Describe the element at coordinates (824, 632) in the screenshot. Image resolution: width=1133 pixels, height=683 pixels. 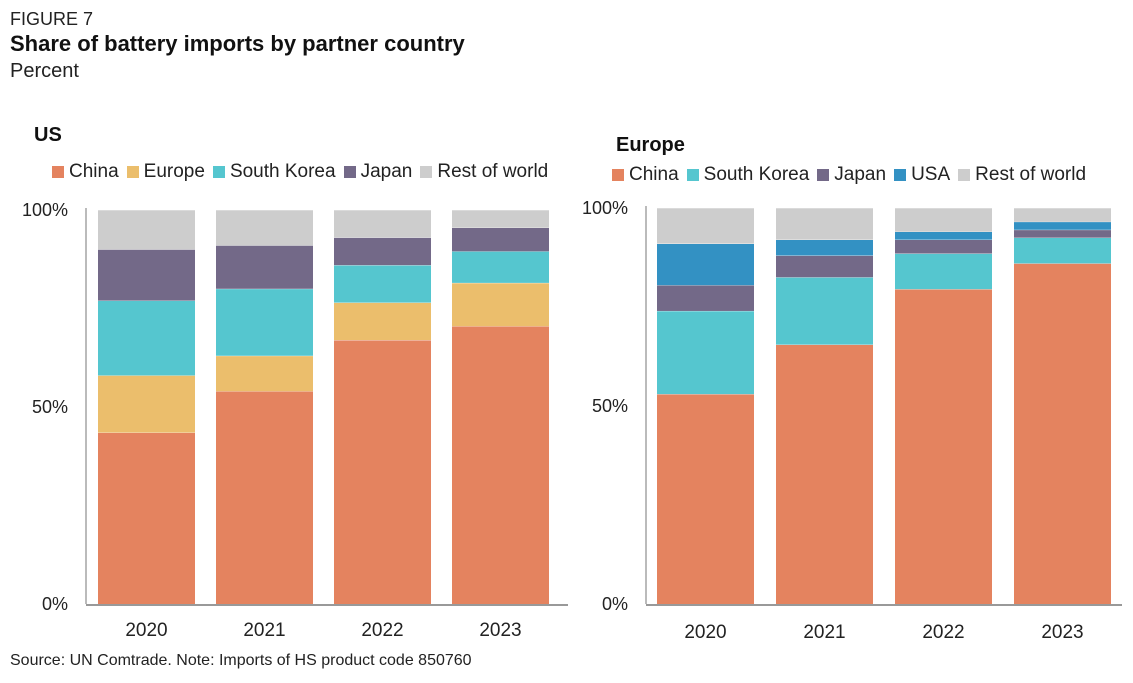
I see `europe-x-tick-label-2021: 2021` at that location.